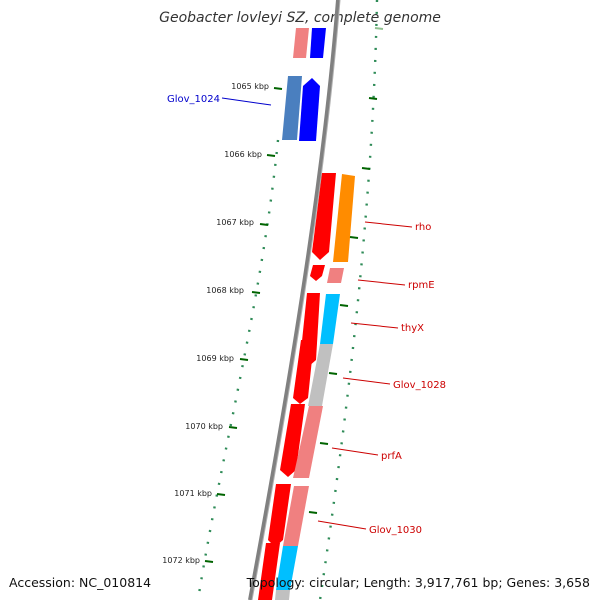 This screenshot has width=600, height=600. I want to click on orange-feature, so click(344, 218).